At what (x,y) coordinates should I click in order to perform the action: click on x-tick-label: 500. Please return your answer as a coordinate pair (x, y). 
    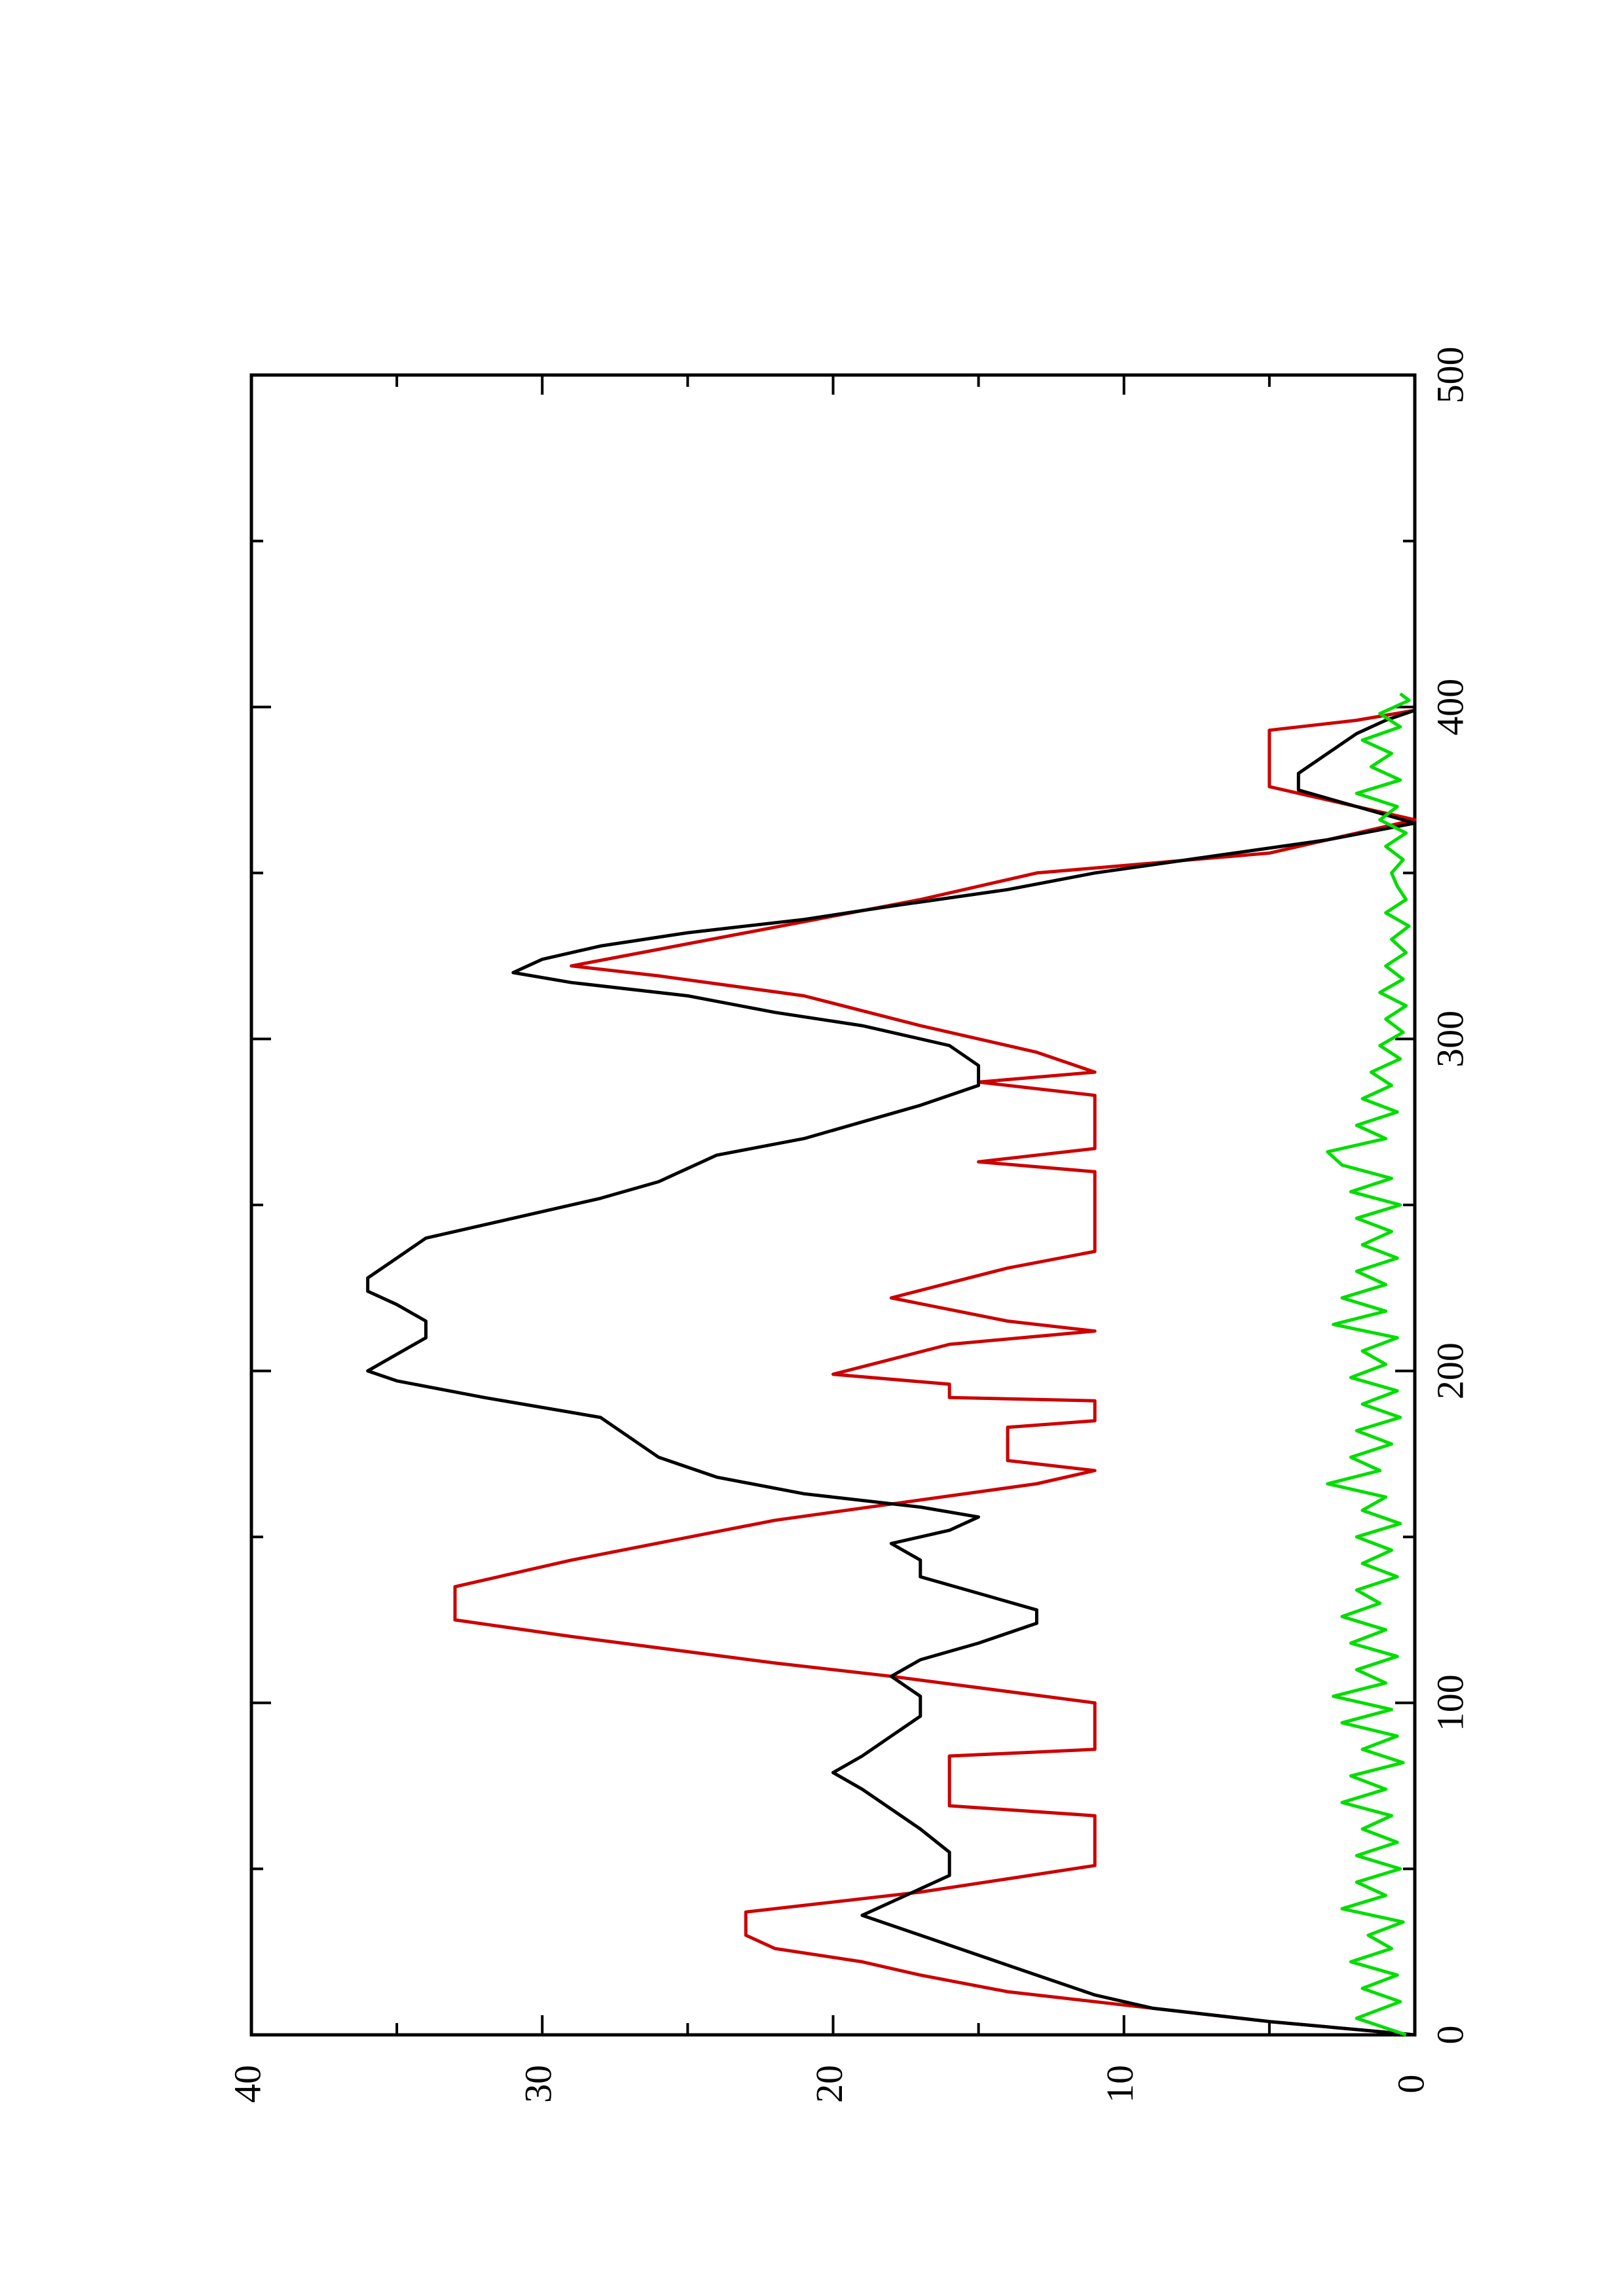
    Looking at the image, I should click on (1450, 376).